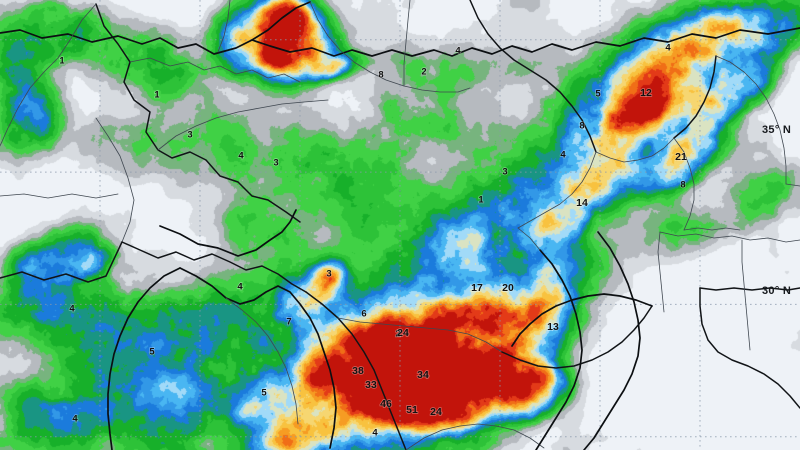 The width and height of the screenshot is (800, 450). Describe the element at coordinates (412, 410) in the screenshot. I see `precip-value-label: 51` at that location.